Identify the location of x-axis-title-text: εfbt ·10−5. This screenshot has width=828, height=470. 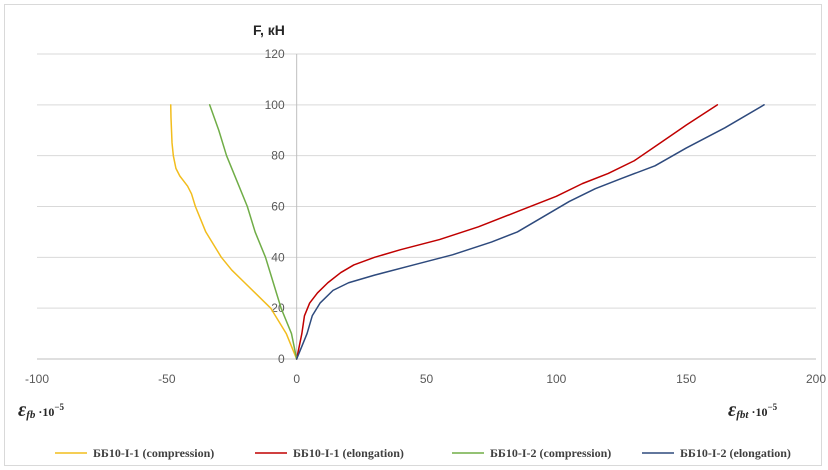
(753, 410).